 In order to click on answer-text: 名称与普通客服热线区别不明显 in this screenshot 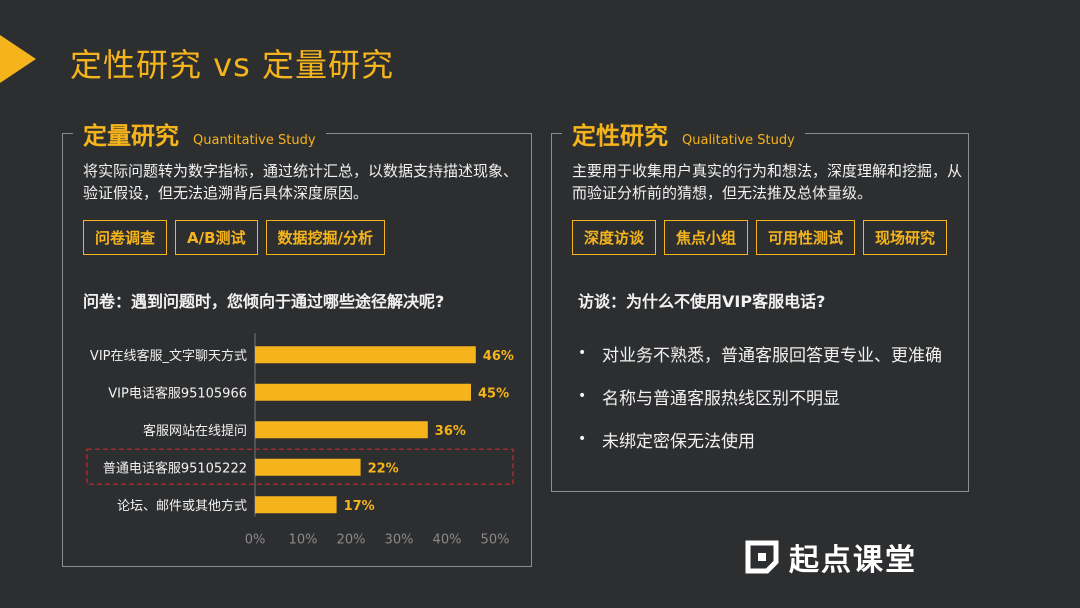, I will do `click(721, 398)`.